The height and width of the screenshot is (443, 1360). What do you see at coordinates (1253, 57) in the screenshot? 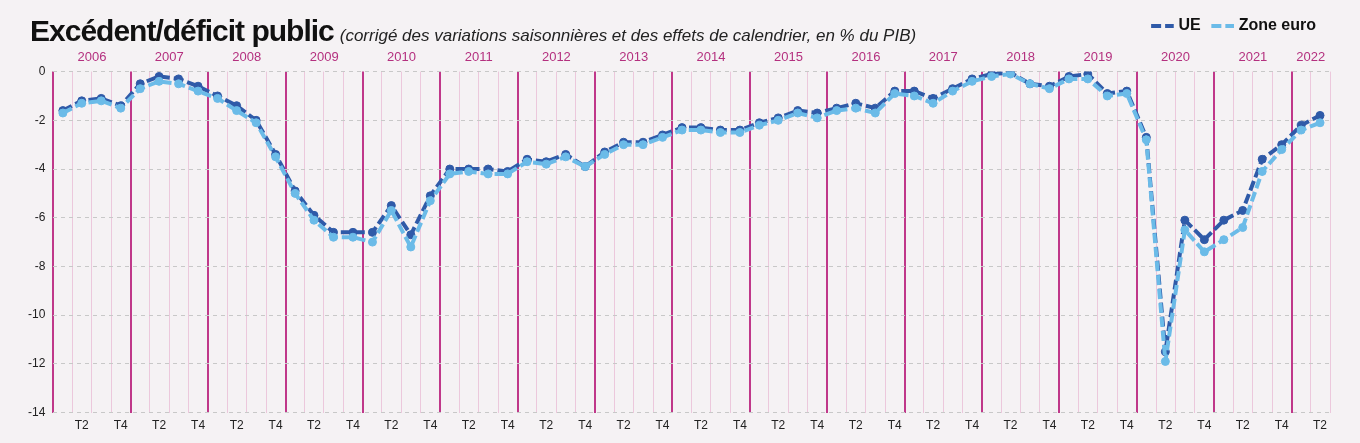
I see `x2-tick-label: 2021` at bounding box center [1253, 57].